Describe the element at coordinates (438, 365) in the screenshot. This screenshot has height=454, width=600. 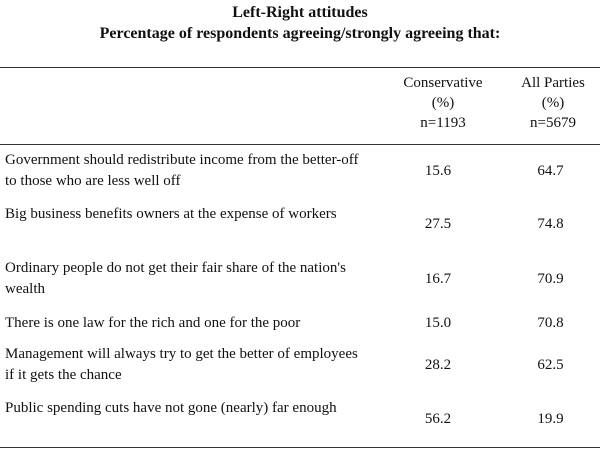
I see `conservative-value: 28.2` at that location.